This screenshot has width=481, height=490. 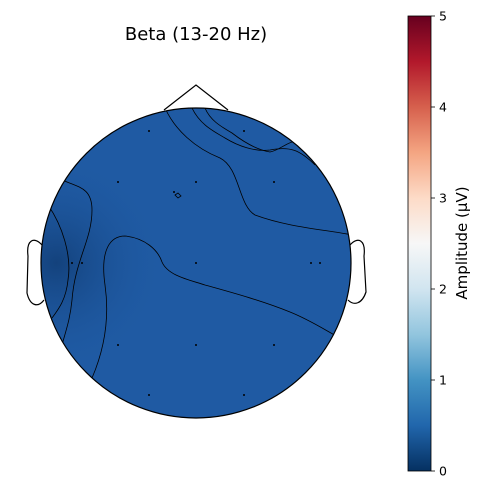 What do you see at coordinates (196, 34) in the screenshot?
I see `chart-title: Beta (13-20 Hz)` at bounding box center [196, 34].